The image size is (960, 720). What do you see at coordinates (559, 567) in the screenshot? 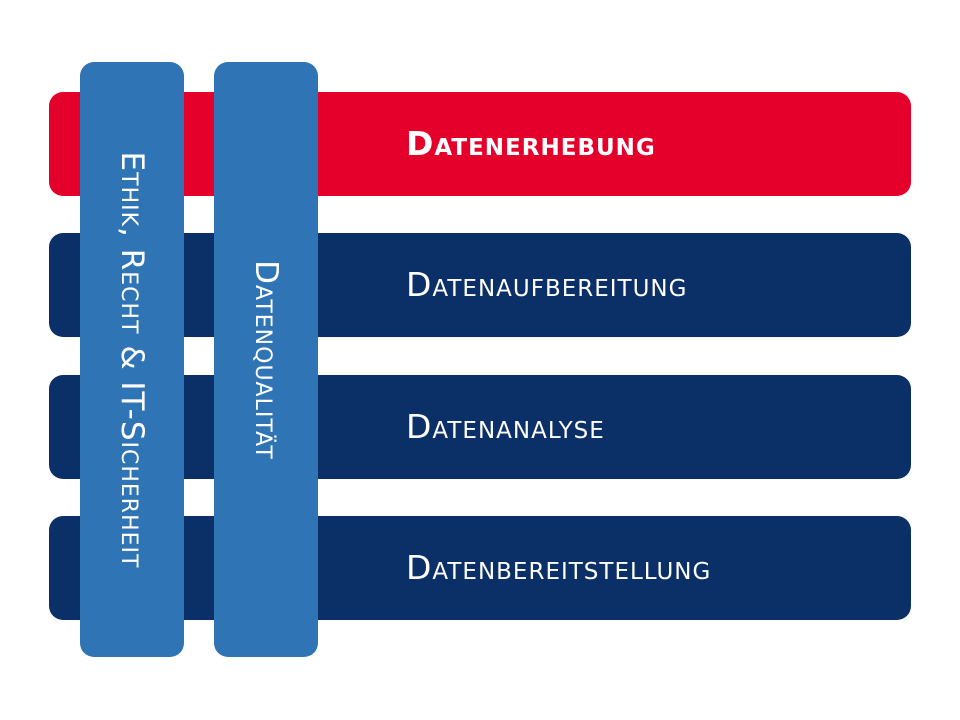
I see `row-label: Datenbereitstellung` at bounding box center [559, 567].